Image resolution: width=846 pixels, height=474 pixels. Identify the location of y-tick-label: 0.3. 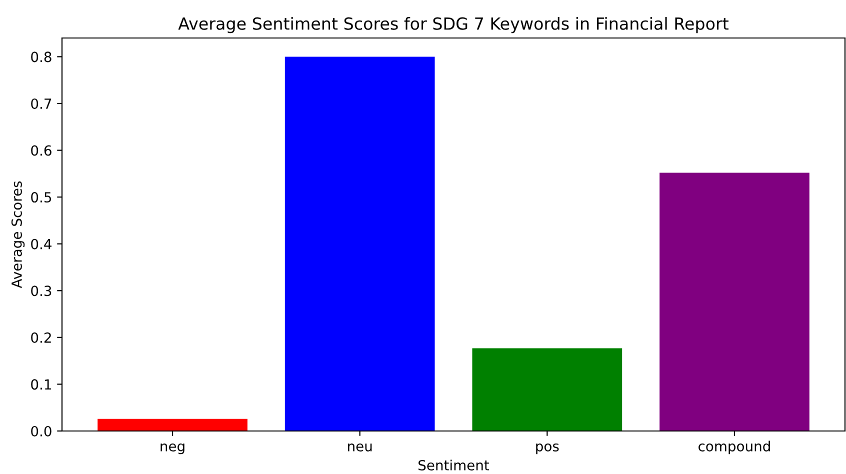
(41, 291).